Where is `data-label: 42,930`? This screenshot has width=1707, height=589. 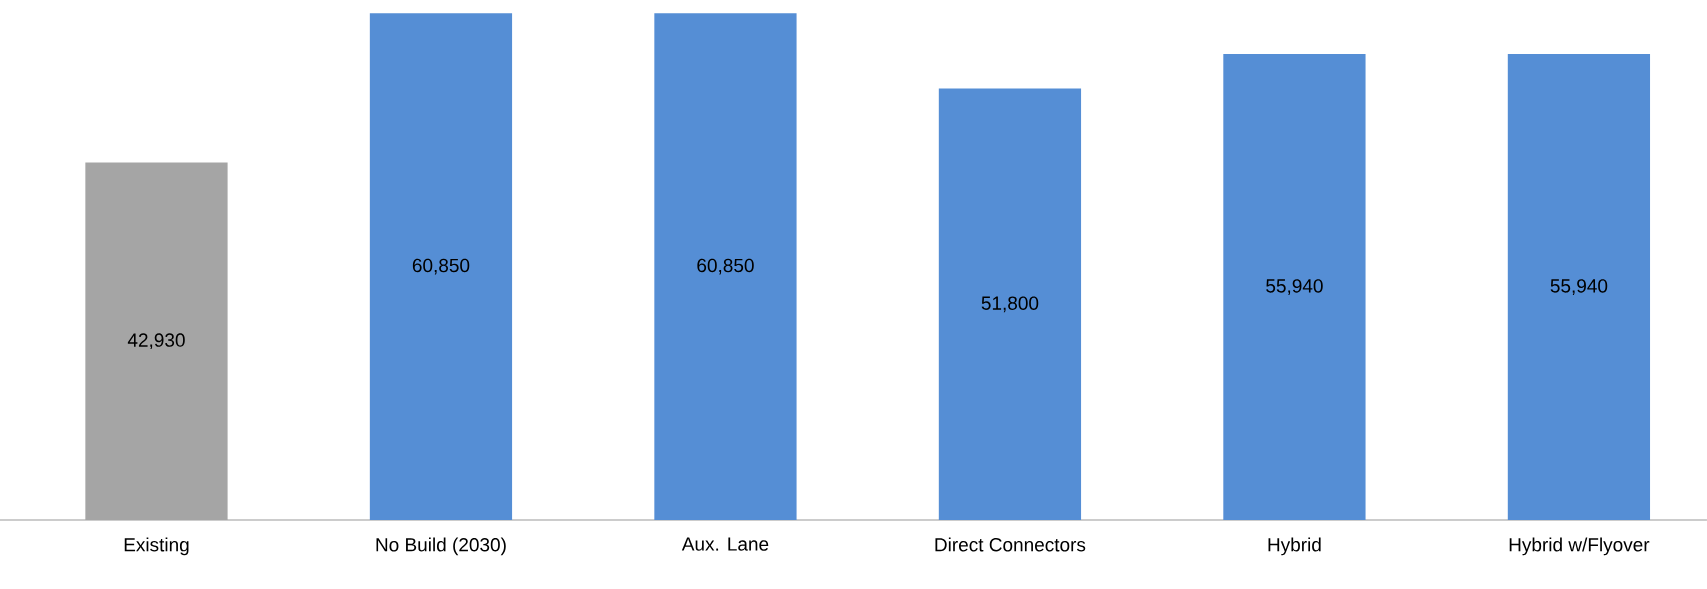 data-label: 42,930 is located at coordinates (156, 341).